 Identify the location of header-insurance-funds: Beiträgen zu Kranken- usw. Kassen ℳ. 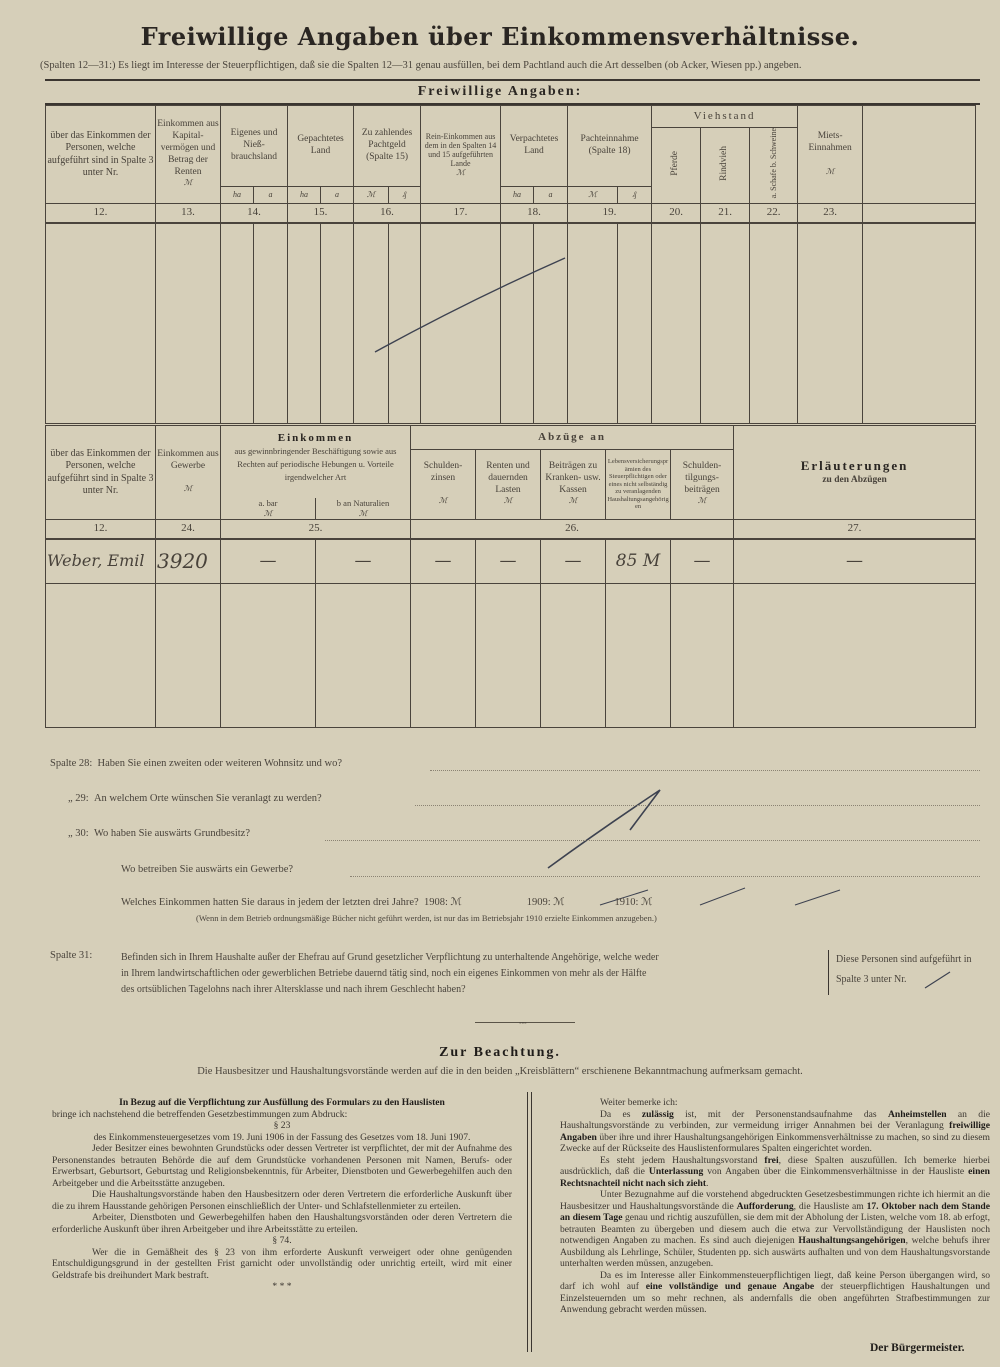
(573, 484).